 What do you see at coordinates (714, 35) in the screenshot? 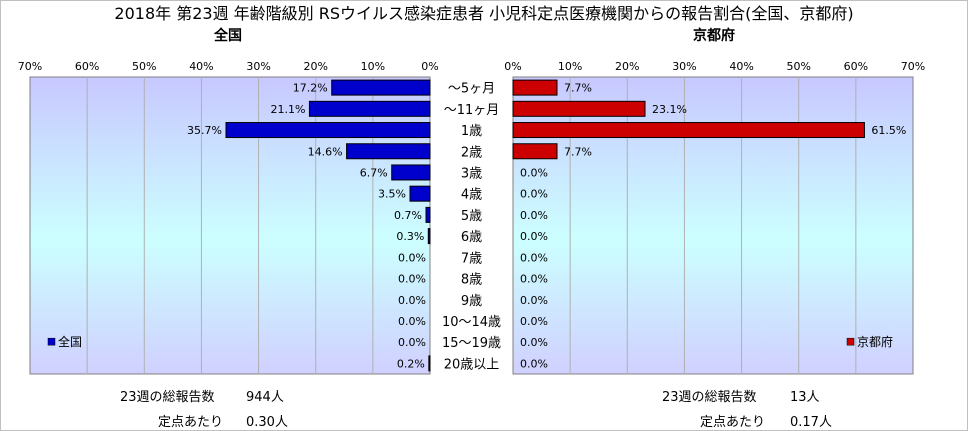
I see `right-panel-title: 京都府` at bounding box center [714, 35].